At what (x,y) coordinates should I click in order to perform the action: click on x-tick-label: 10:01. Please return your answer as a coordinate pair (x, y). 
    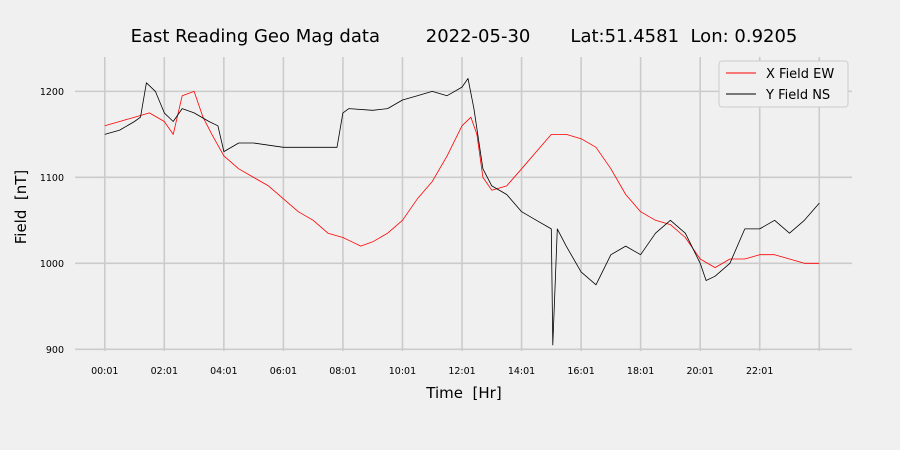
    Looking at the image, I should click on (402, 371).